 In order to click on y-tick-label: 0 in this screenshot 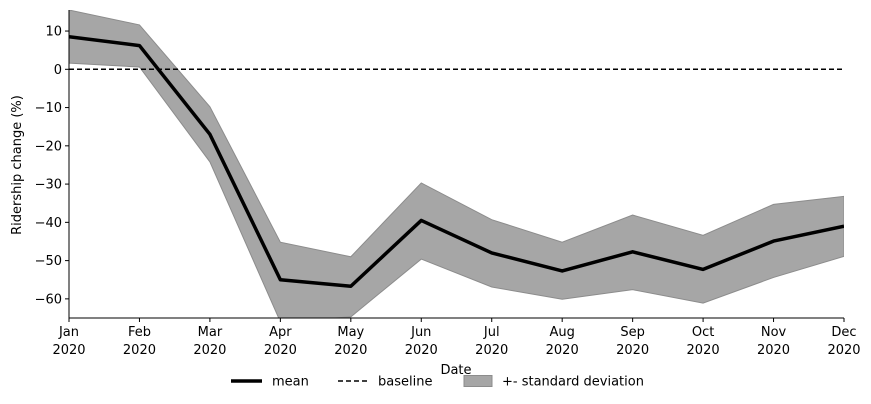, I will do `click(58, 70)`.